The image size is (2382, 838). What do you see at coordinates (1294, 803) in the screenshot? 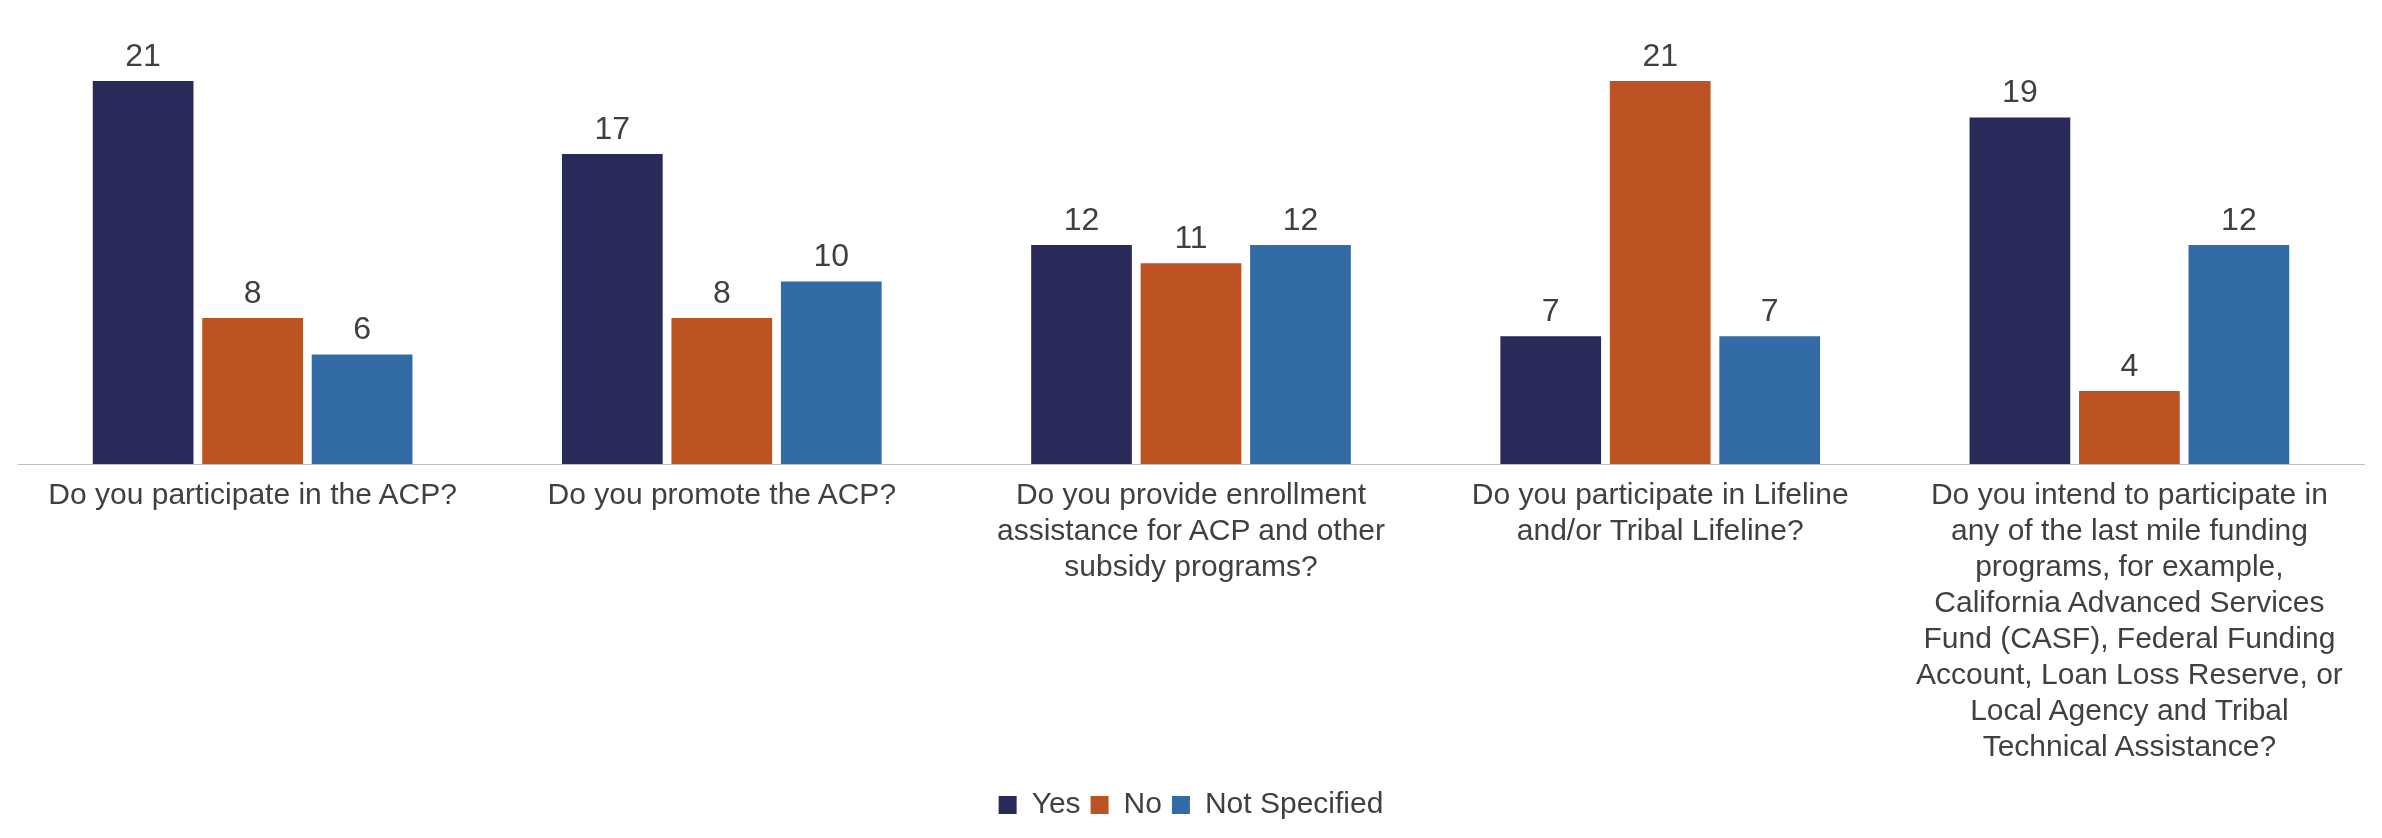
I see `legend-label: Not Specified` at bounding box center [1294, 803].